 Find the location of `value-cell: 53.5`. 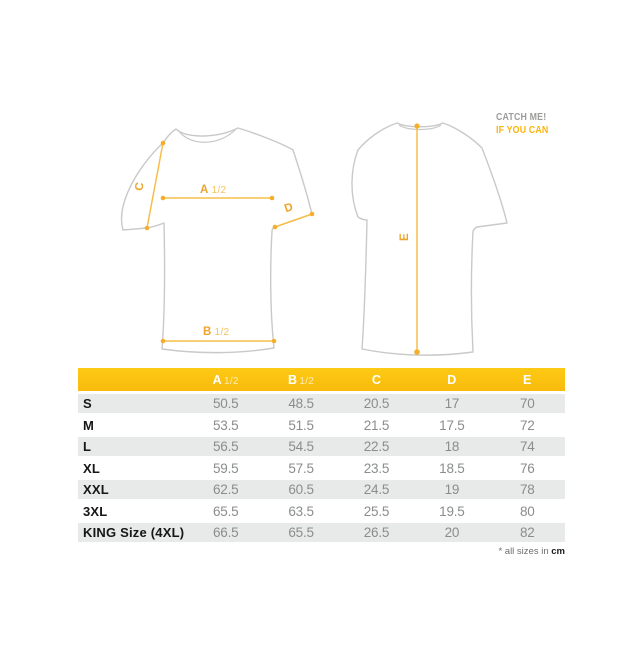

value-cell: 53.5 is located at coordinates (225, 425).